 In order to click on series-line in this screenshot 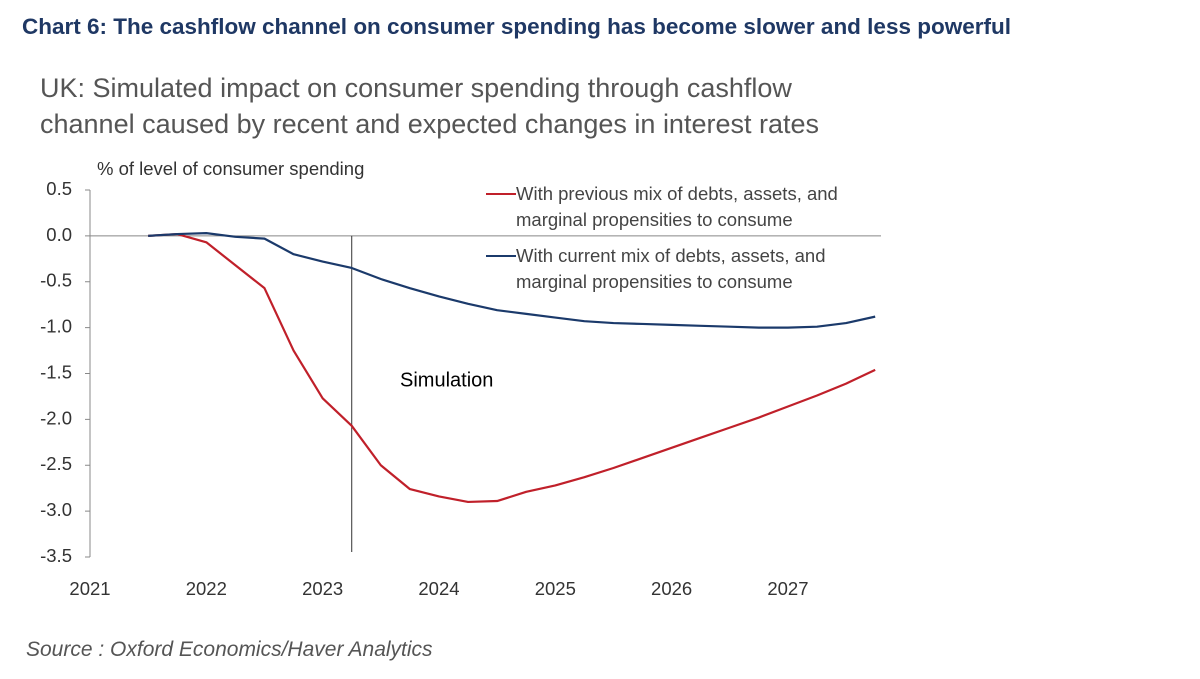, I will do `click(512, 280)`.